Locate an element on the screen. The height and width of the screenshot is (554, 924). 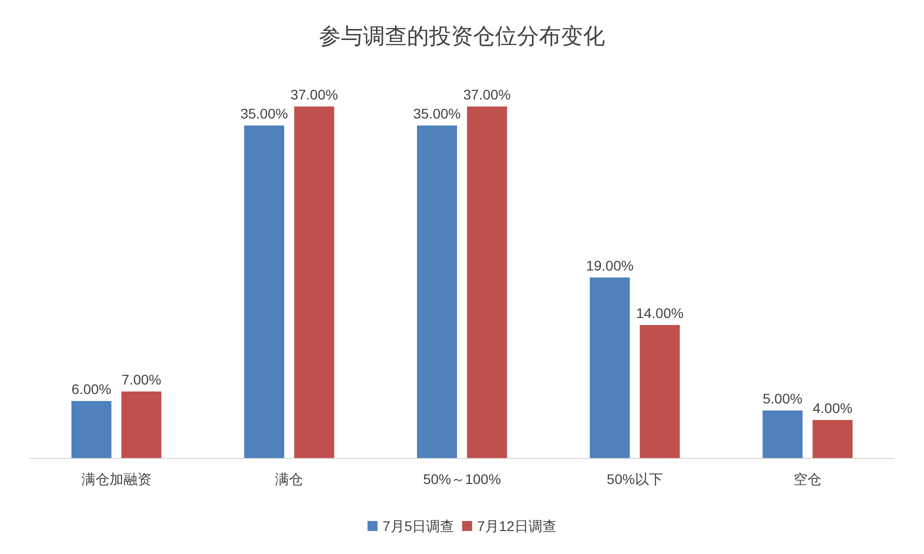
data-label: 4.00% is located at coordinates (832, 408).